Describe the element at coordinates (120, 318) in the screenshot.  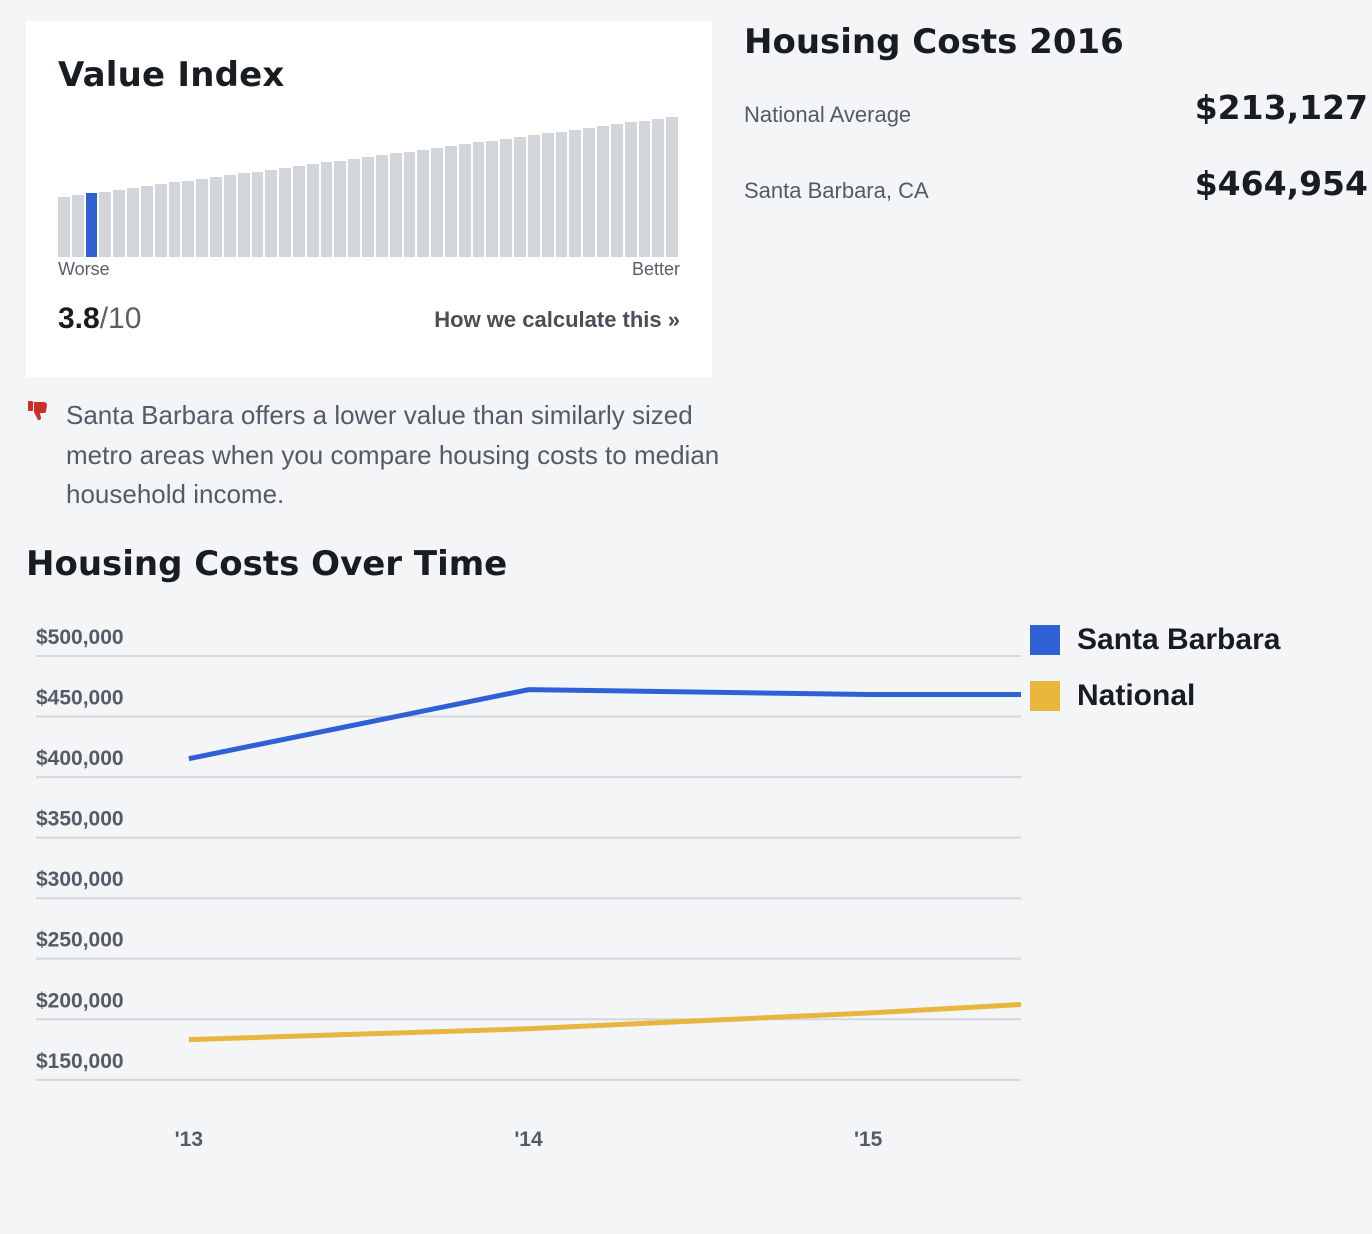
I see `score-max: /10` at that location.